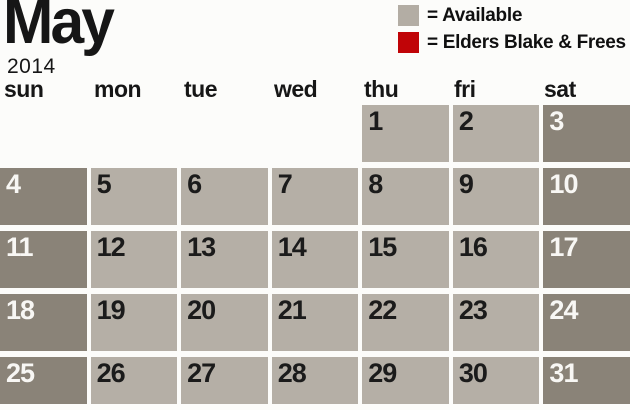 This screenshot has height=410, width=630. I want to click on day-cell-24: 24, so click(586, 322).